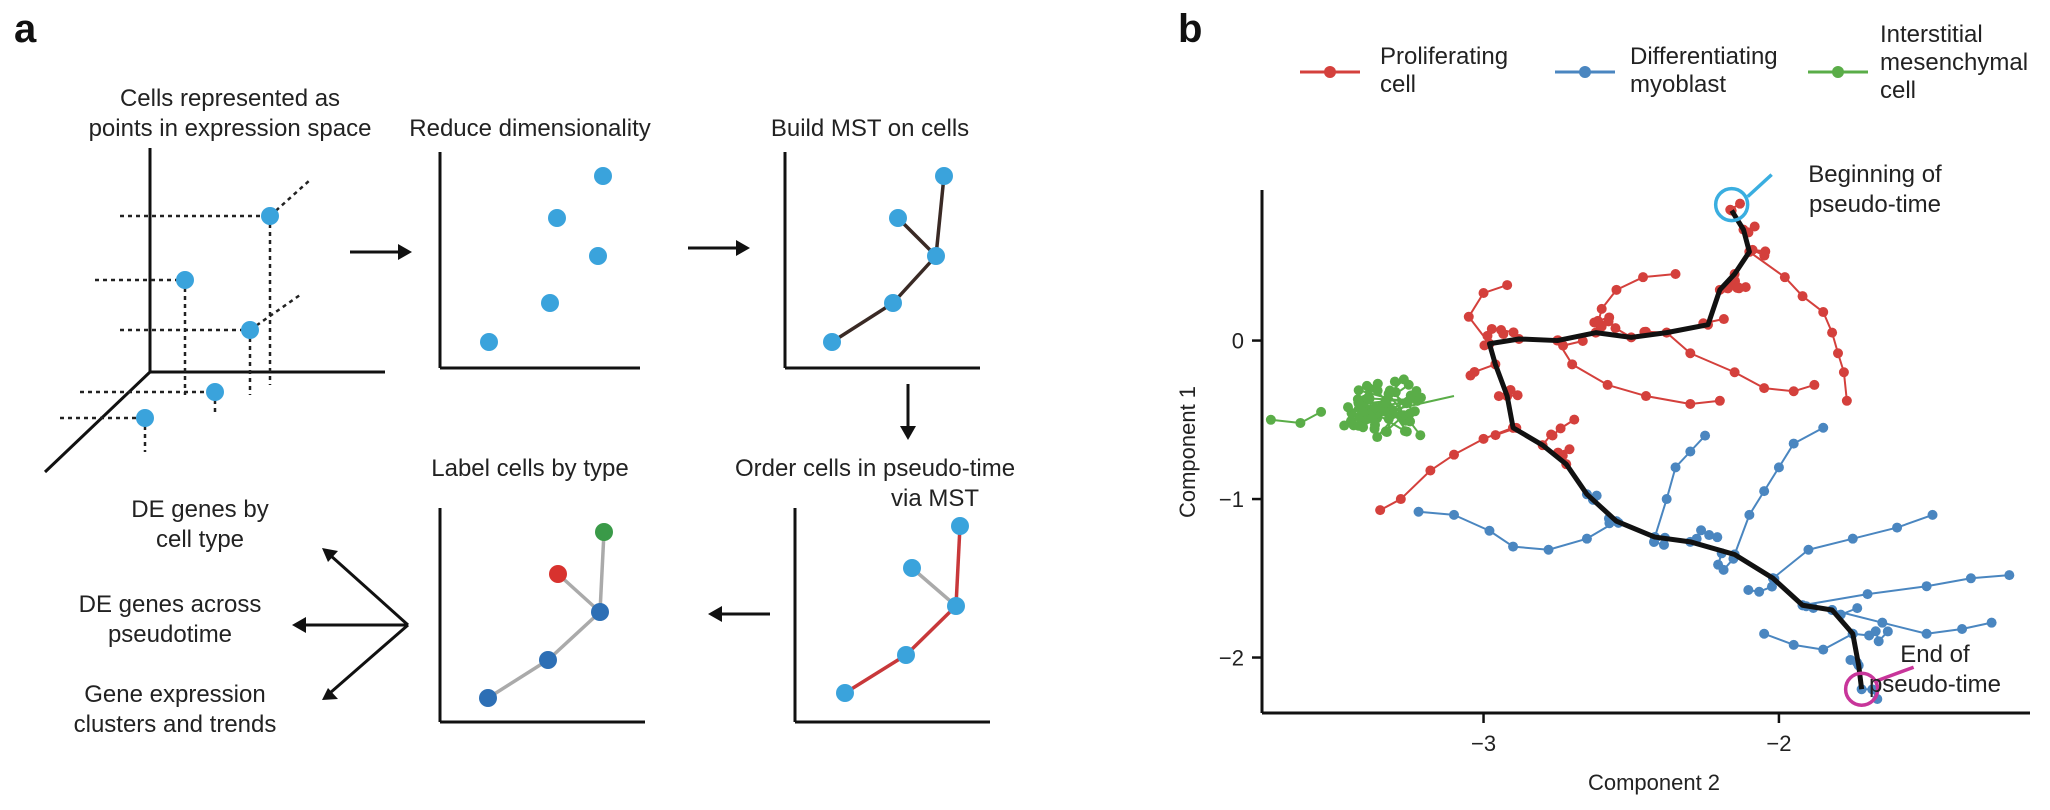 Image resolution: width=2050 pixels, height=810 pixels. I want to click on typed-edges, so click(546, 615).